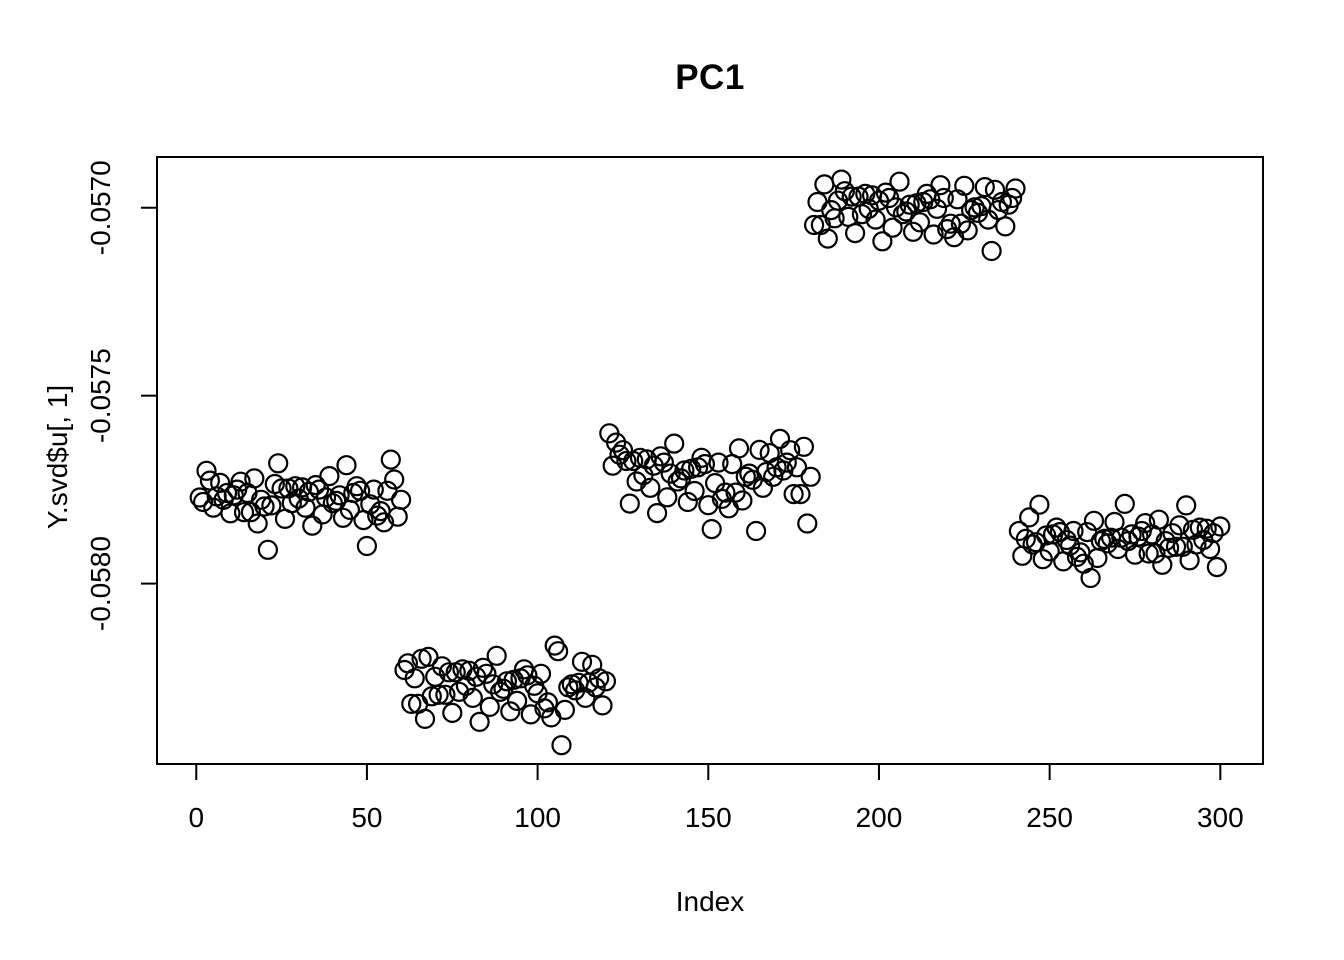  I want to click on x-tick-label: 250, so click(1049, 817).